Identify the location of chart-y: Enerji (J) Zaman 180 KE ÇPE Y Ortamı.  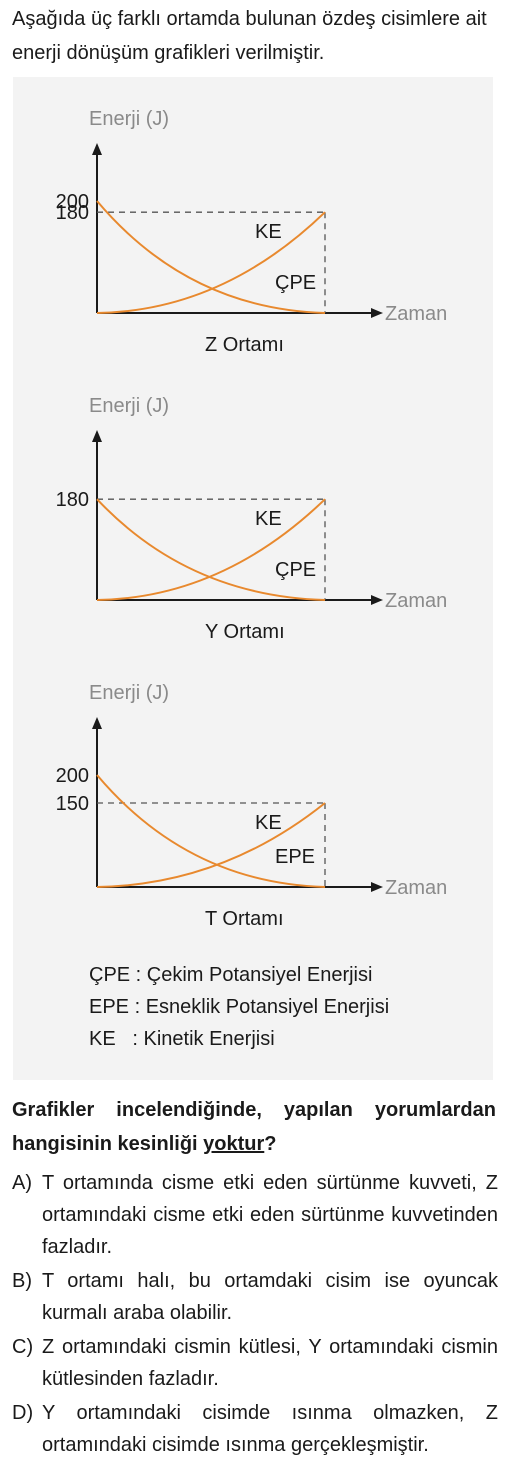
(252, 519).